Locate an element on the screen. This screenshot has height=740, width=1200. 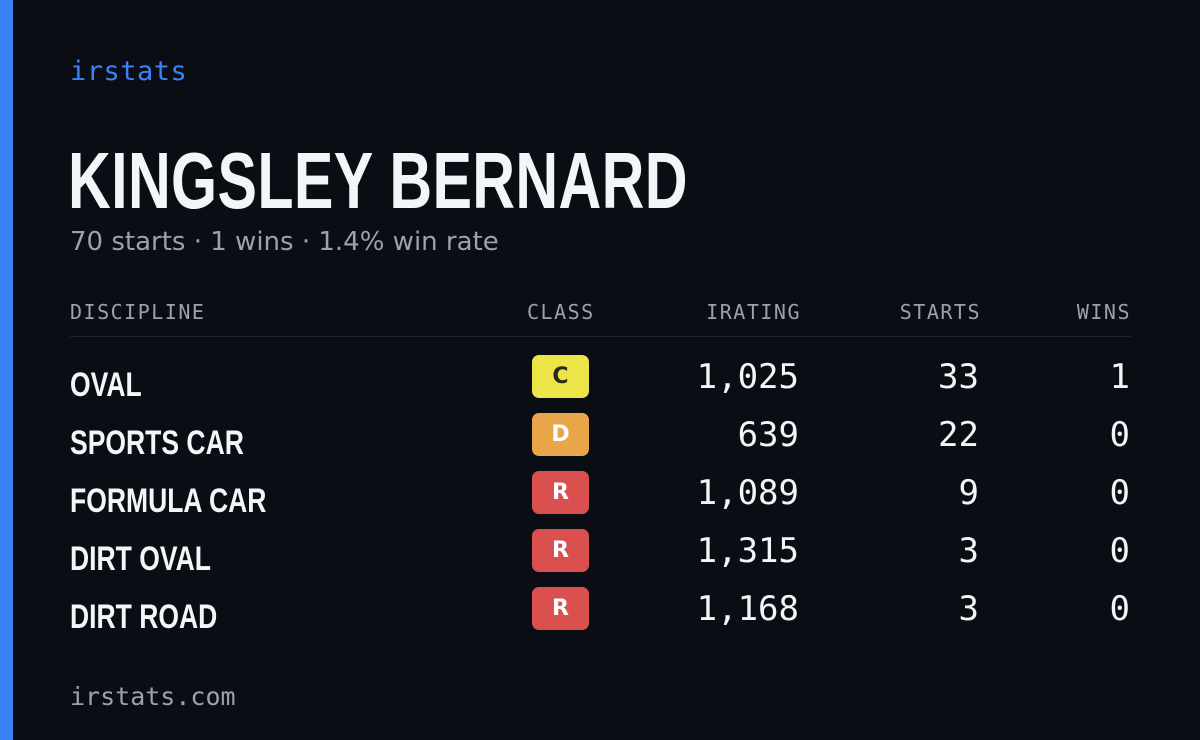
column-header-discipline: DISCIPLINE is located at coordinates (138, 312).